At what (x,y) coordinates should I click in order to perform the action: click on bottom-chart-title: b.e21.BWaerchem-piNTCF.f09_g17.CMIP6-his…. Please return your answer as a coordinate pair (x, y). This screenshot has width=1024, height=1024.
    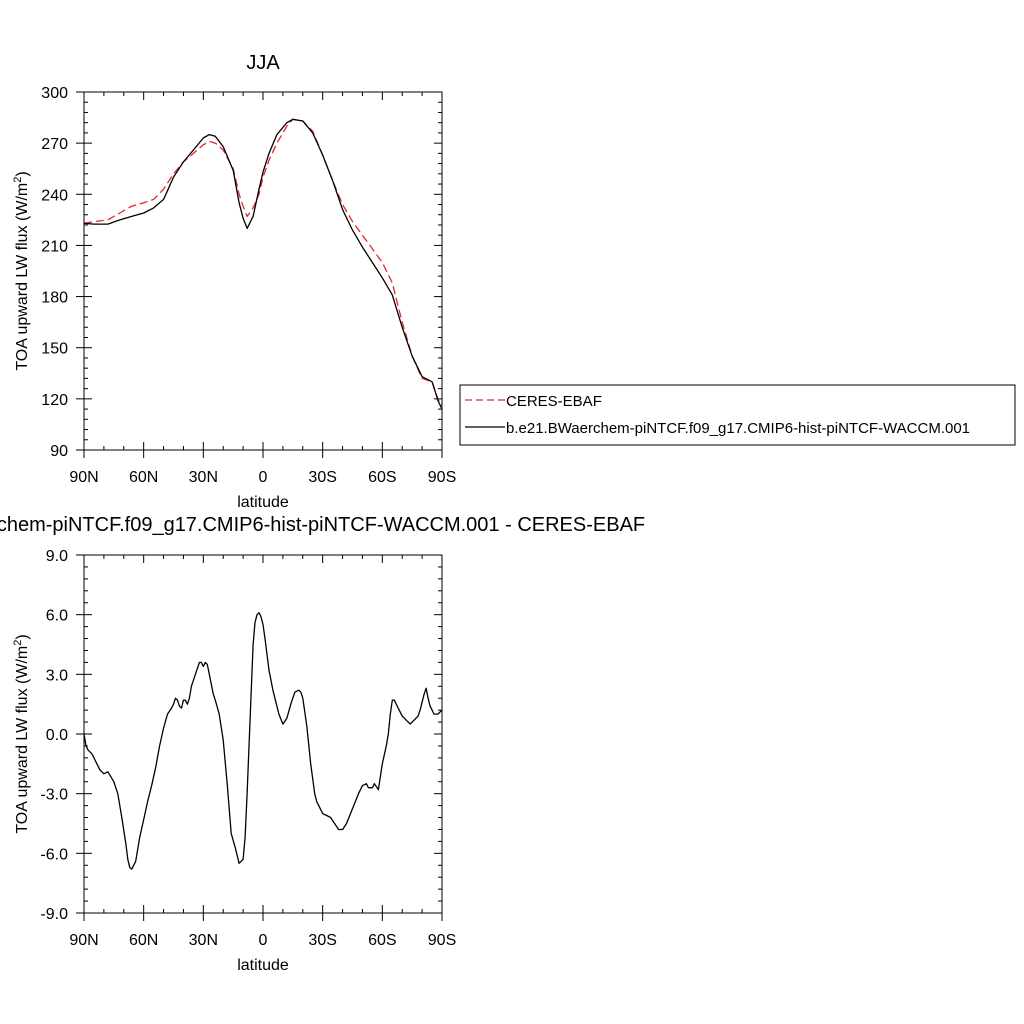
    Looking at the image, I should click on (322, 525).